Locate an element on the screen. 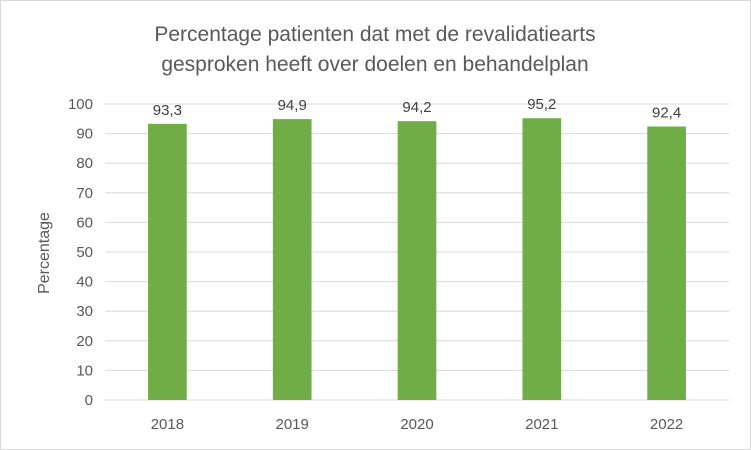  x-tick-label-2022: 2022 is located at coordinates (666, 424).